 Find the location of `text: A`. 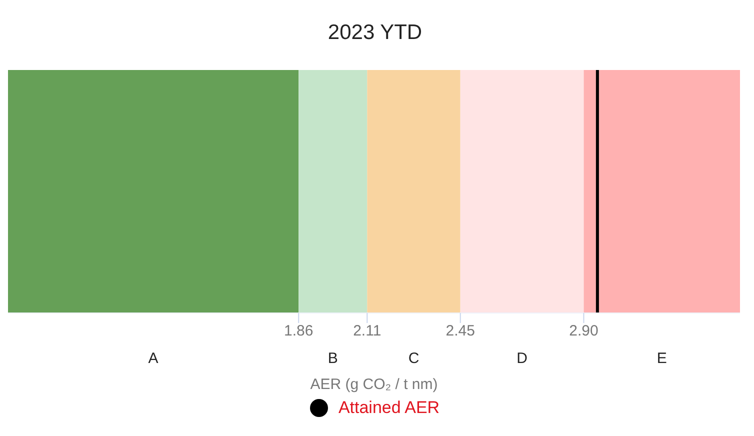

text: A is located at coordinates (153, 358).